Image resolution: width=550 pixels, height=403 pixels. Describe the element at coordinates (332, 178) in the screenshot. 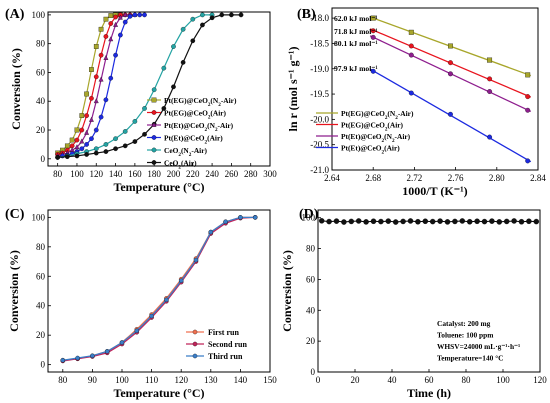

I see `x-tick-label: 2.64` at that location.